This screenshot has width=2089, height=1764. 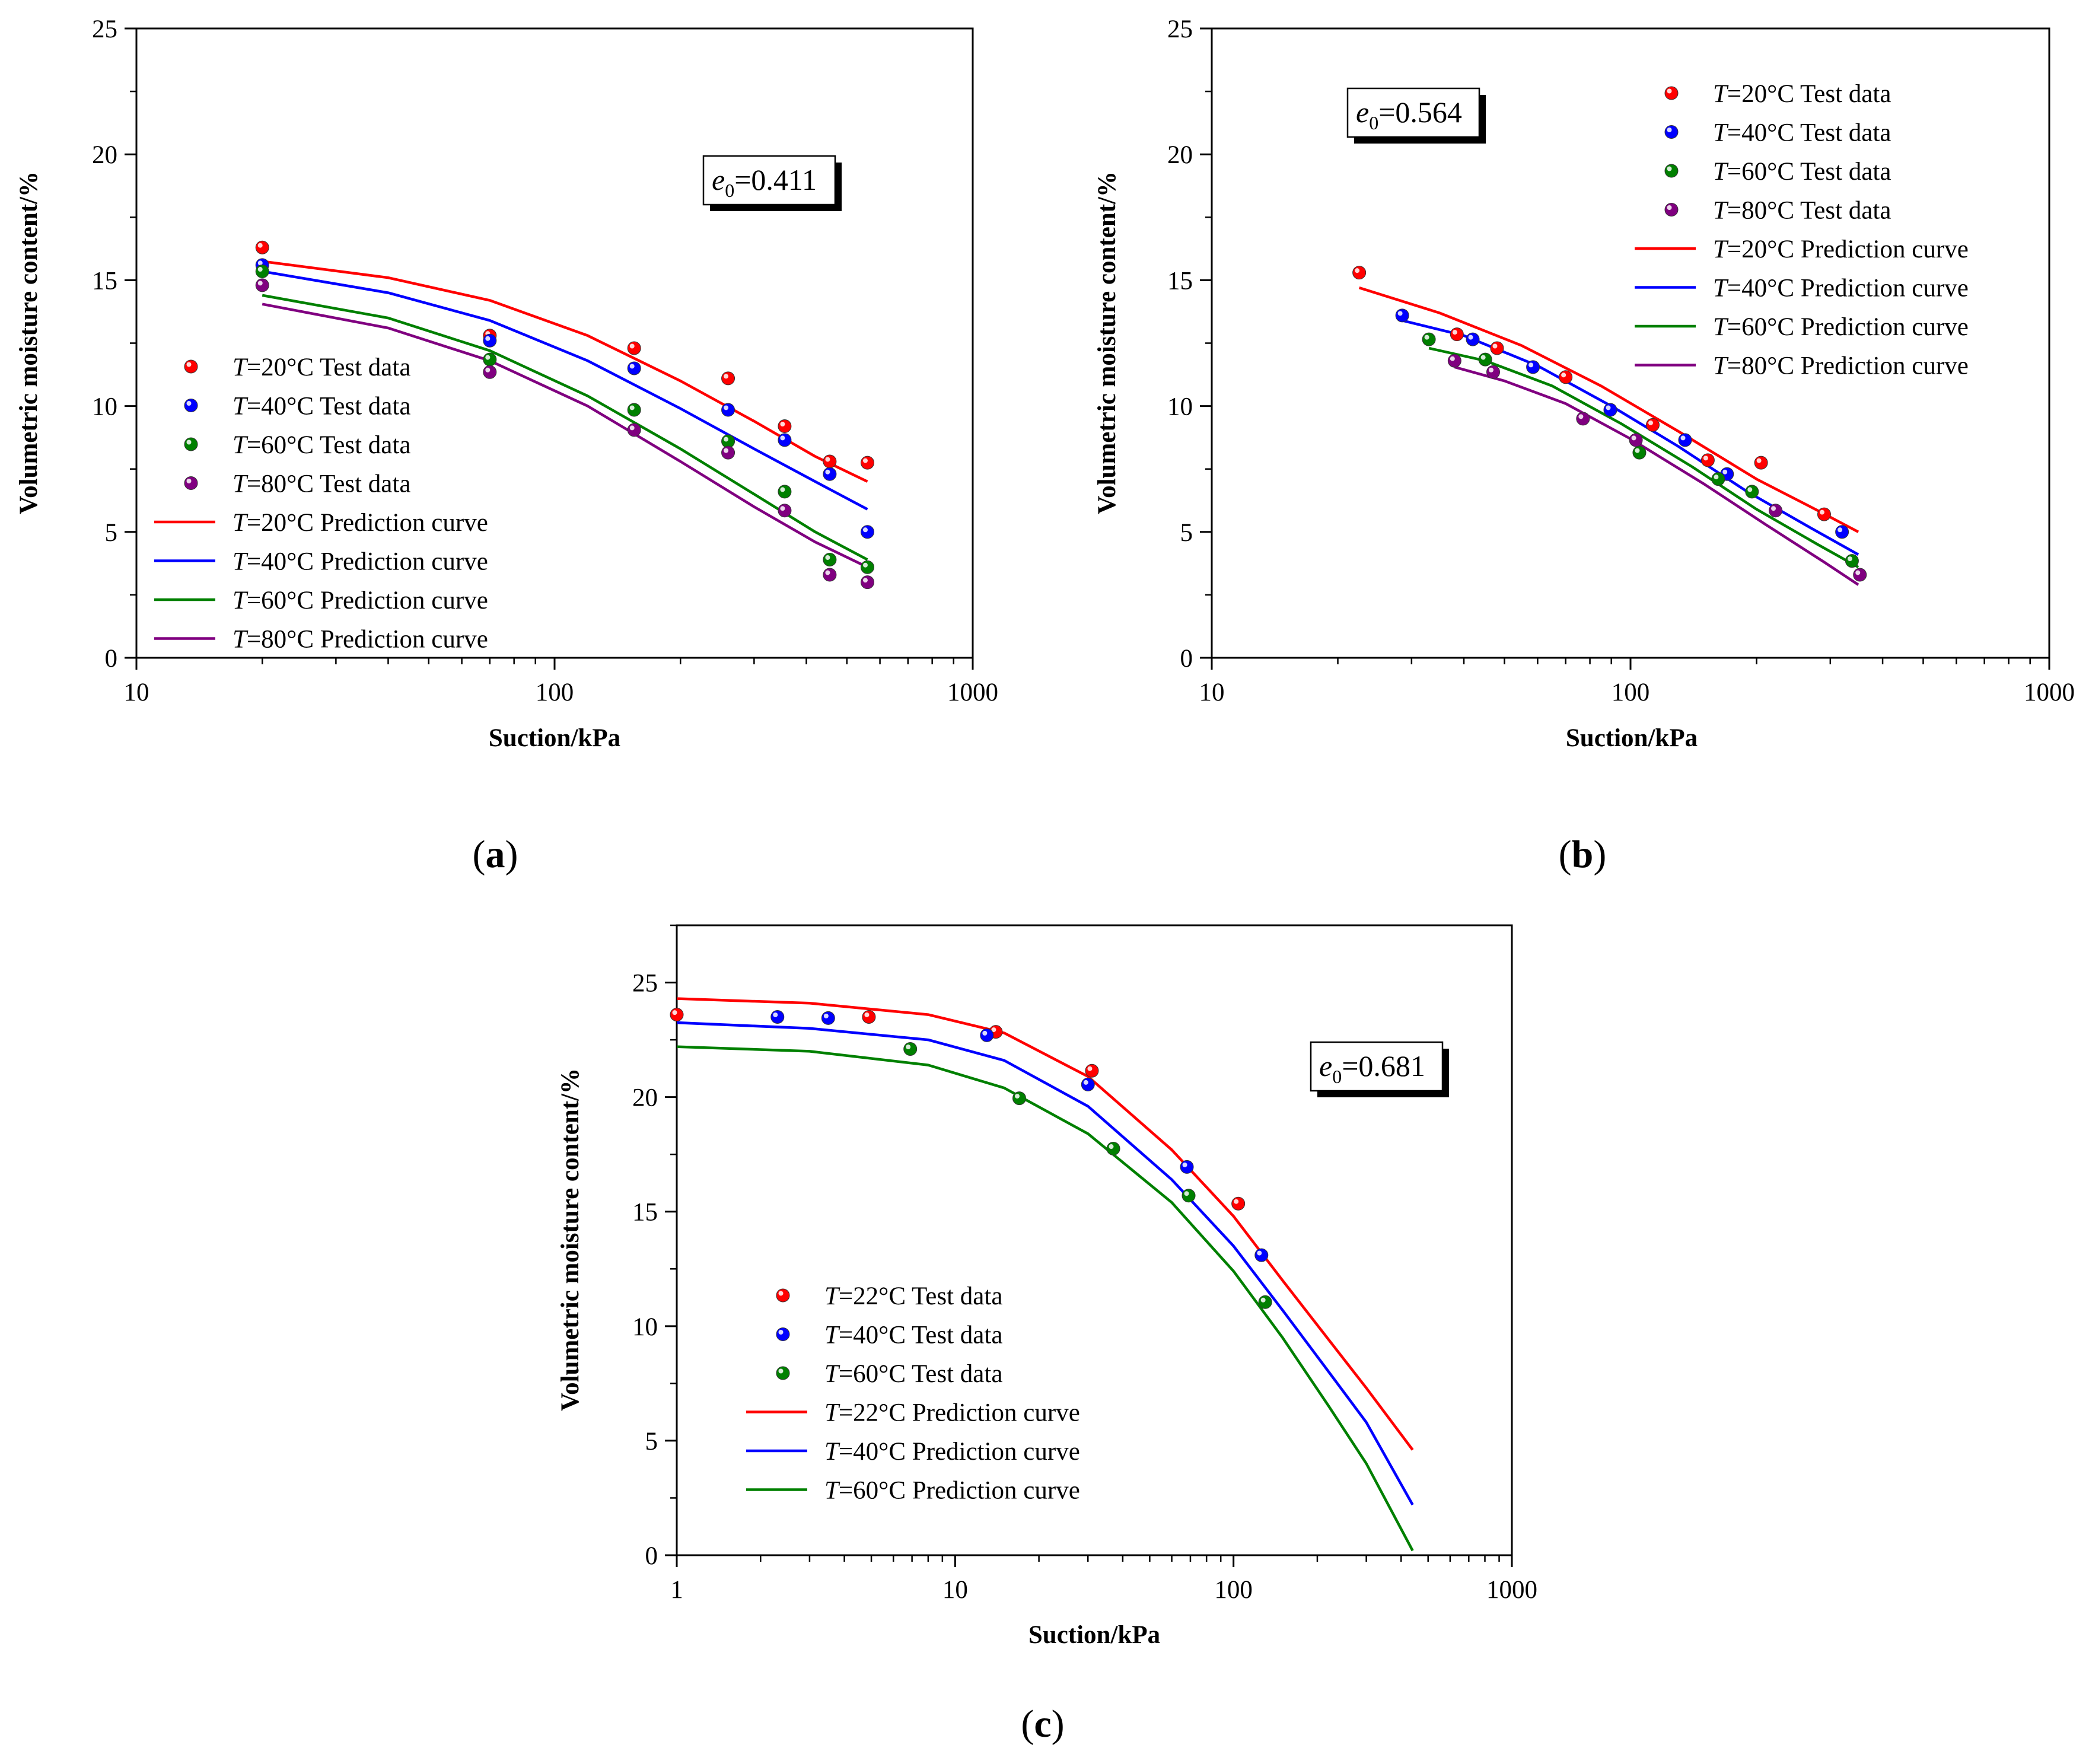 I want to click on annotation-label: e0=0.681, so click(x=1372, y=1068).